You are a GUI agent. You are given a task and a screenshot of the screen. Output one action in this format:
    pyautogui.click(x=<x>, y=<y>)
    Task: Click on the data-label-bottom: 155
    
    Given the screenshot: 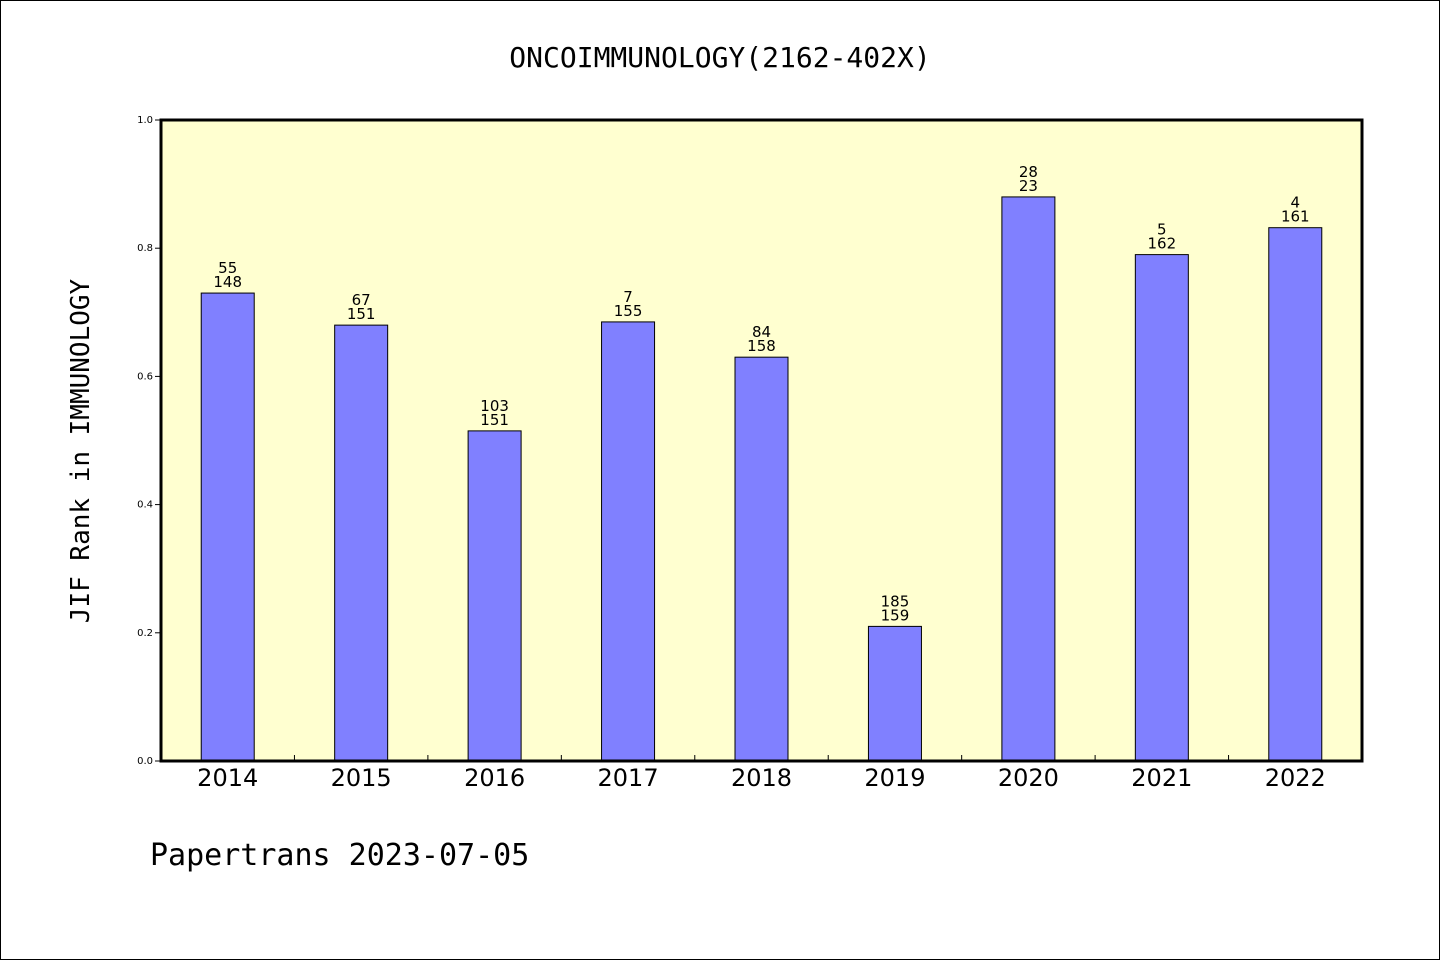 What is the action you would take?
    pyautogui.click(x=628, y=311)
    